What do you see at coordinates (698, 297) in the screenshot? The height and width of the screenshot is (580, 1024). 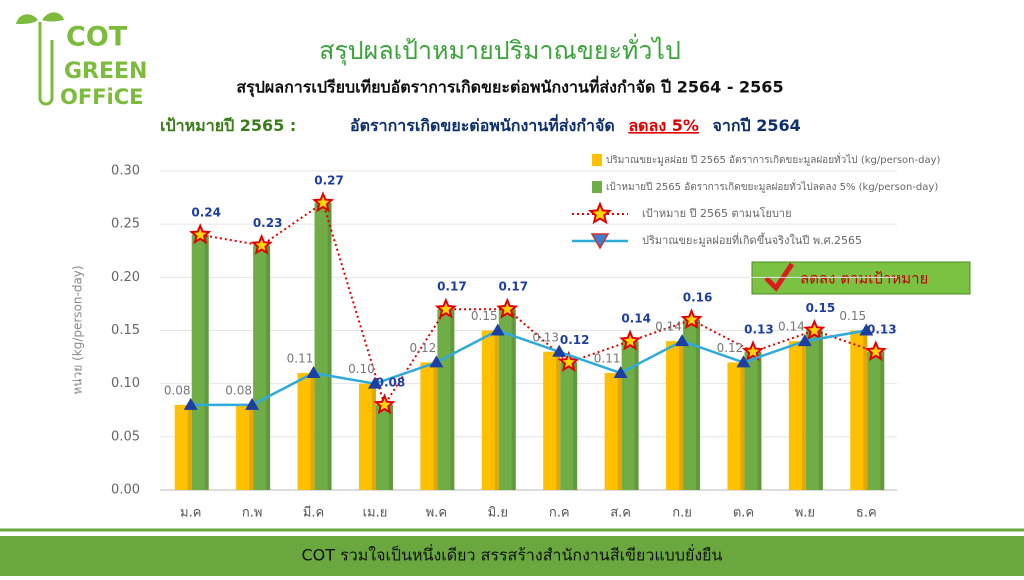 I see `data-label: 0.16` at bounding box center [698, 297].